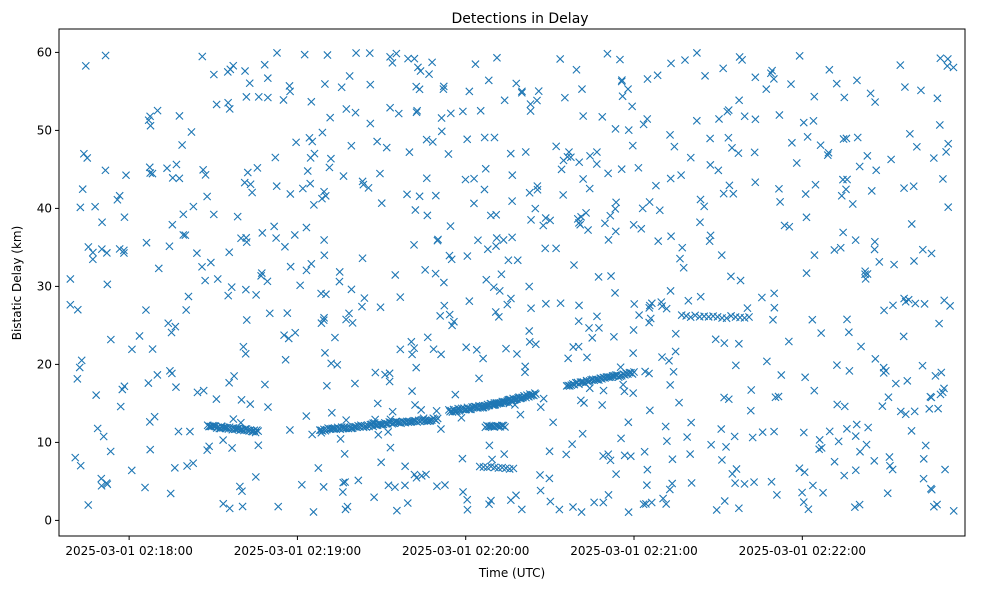 The width and height of the screenshot is (989, 590). Describe the element at coordinates (511, 573) in the screenshot. I see `x-axis-label: Time (UTC)` at that location.